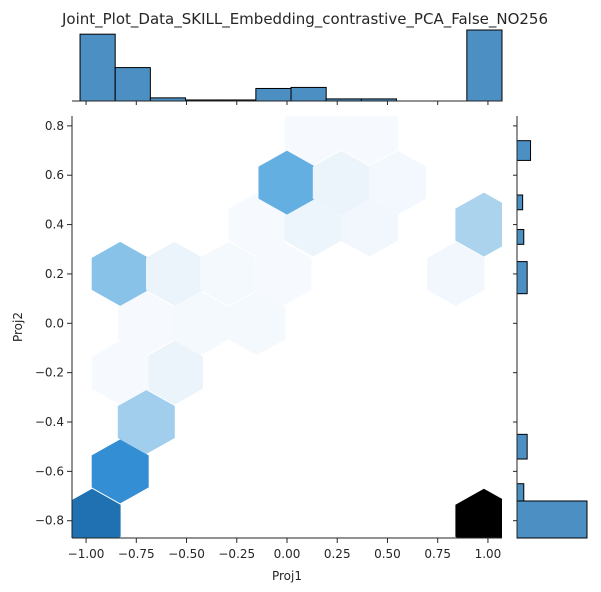  I want to click on y-tick-label: 0.8, so click(54, 126).